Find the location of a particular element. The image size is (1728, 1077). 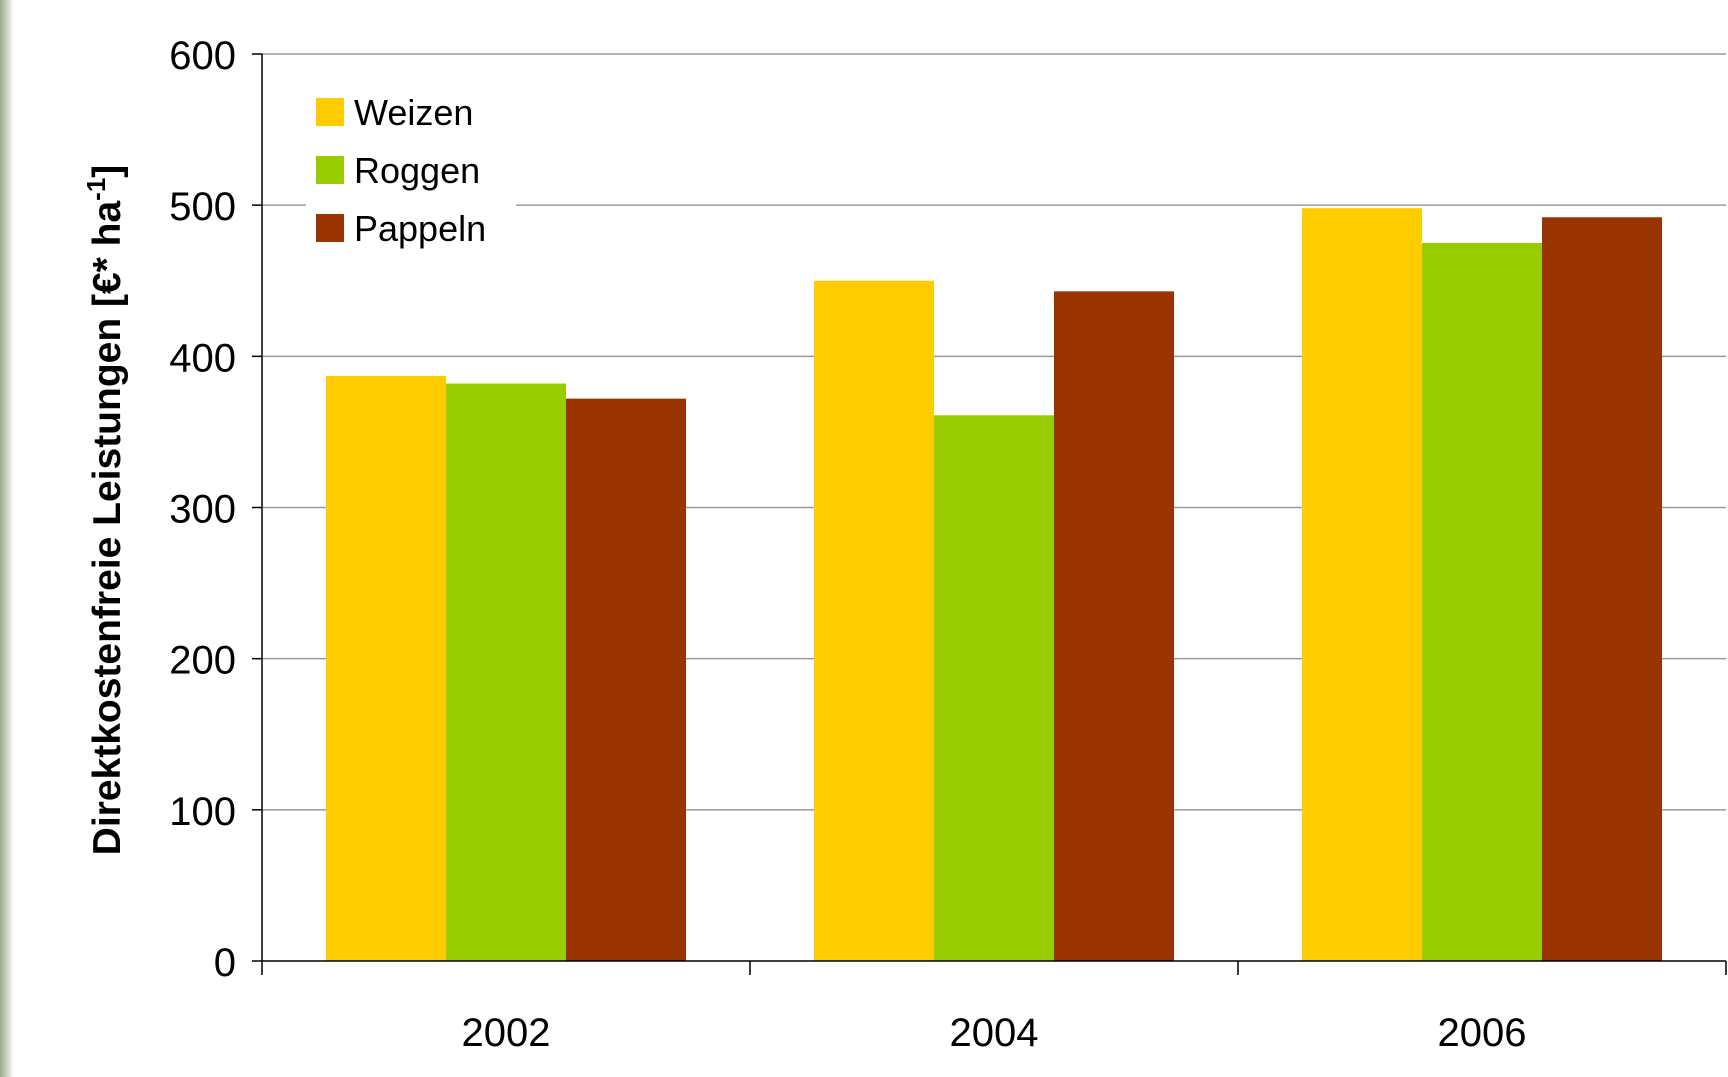

legend-swatch-pappeln is located at coordinates (330, 228).